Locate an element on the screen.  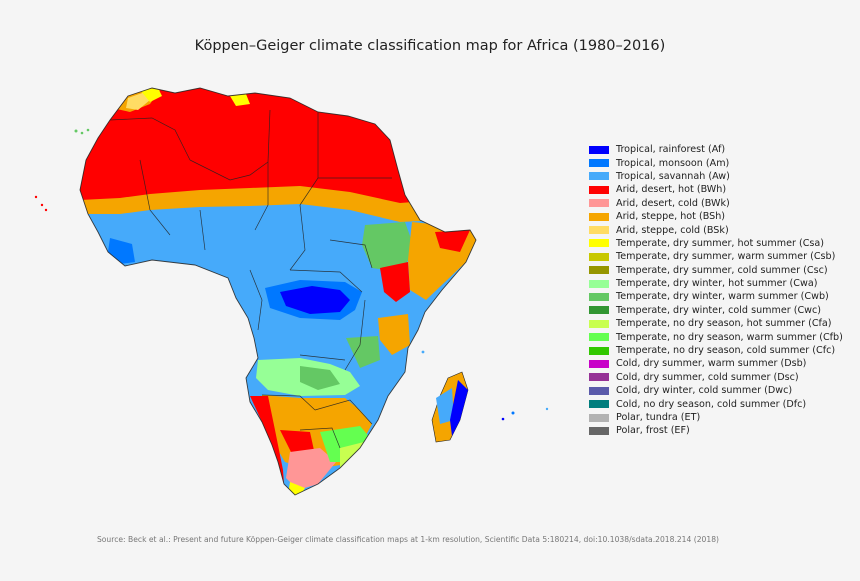
zone-bsk-atlas is located at coordinates (138, 101).